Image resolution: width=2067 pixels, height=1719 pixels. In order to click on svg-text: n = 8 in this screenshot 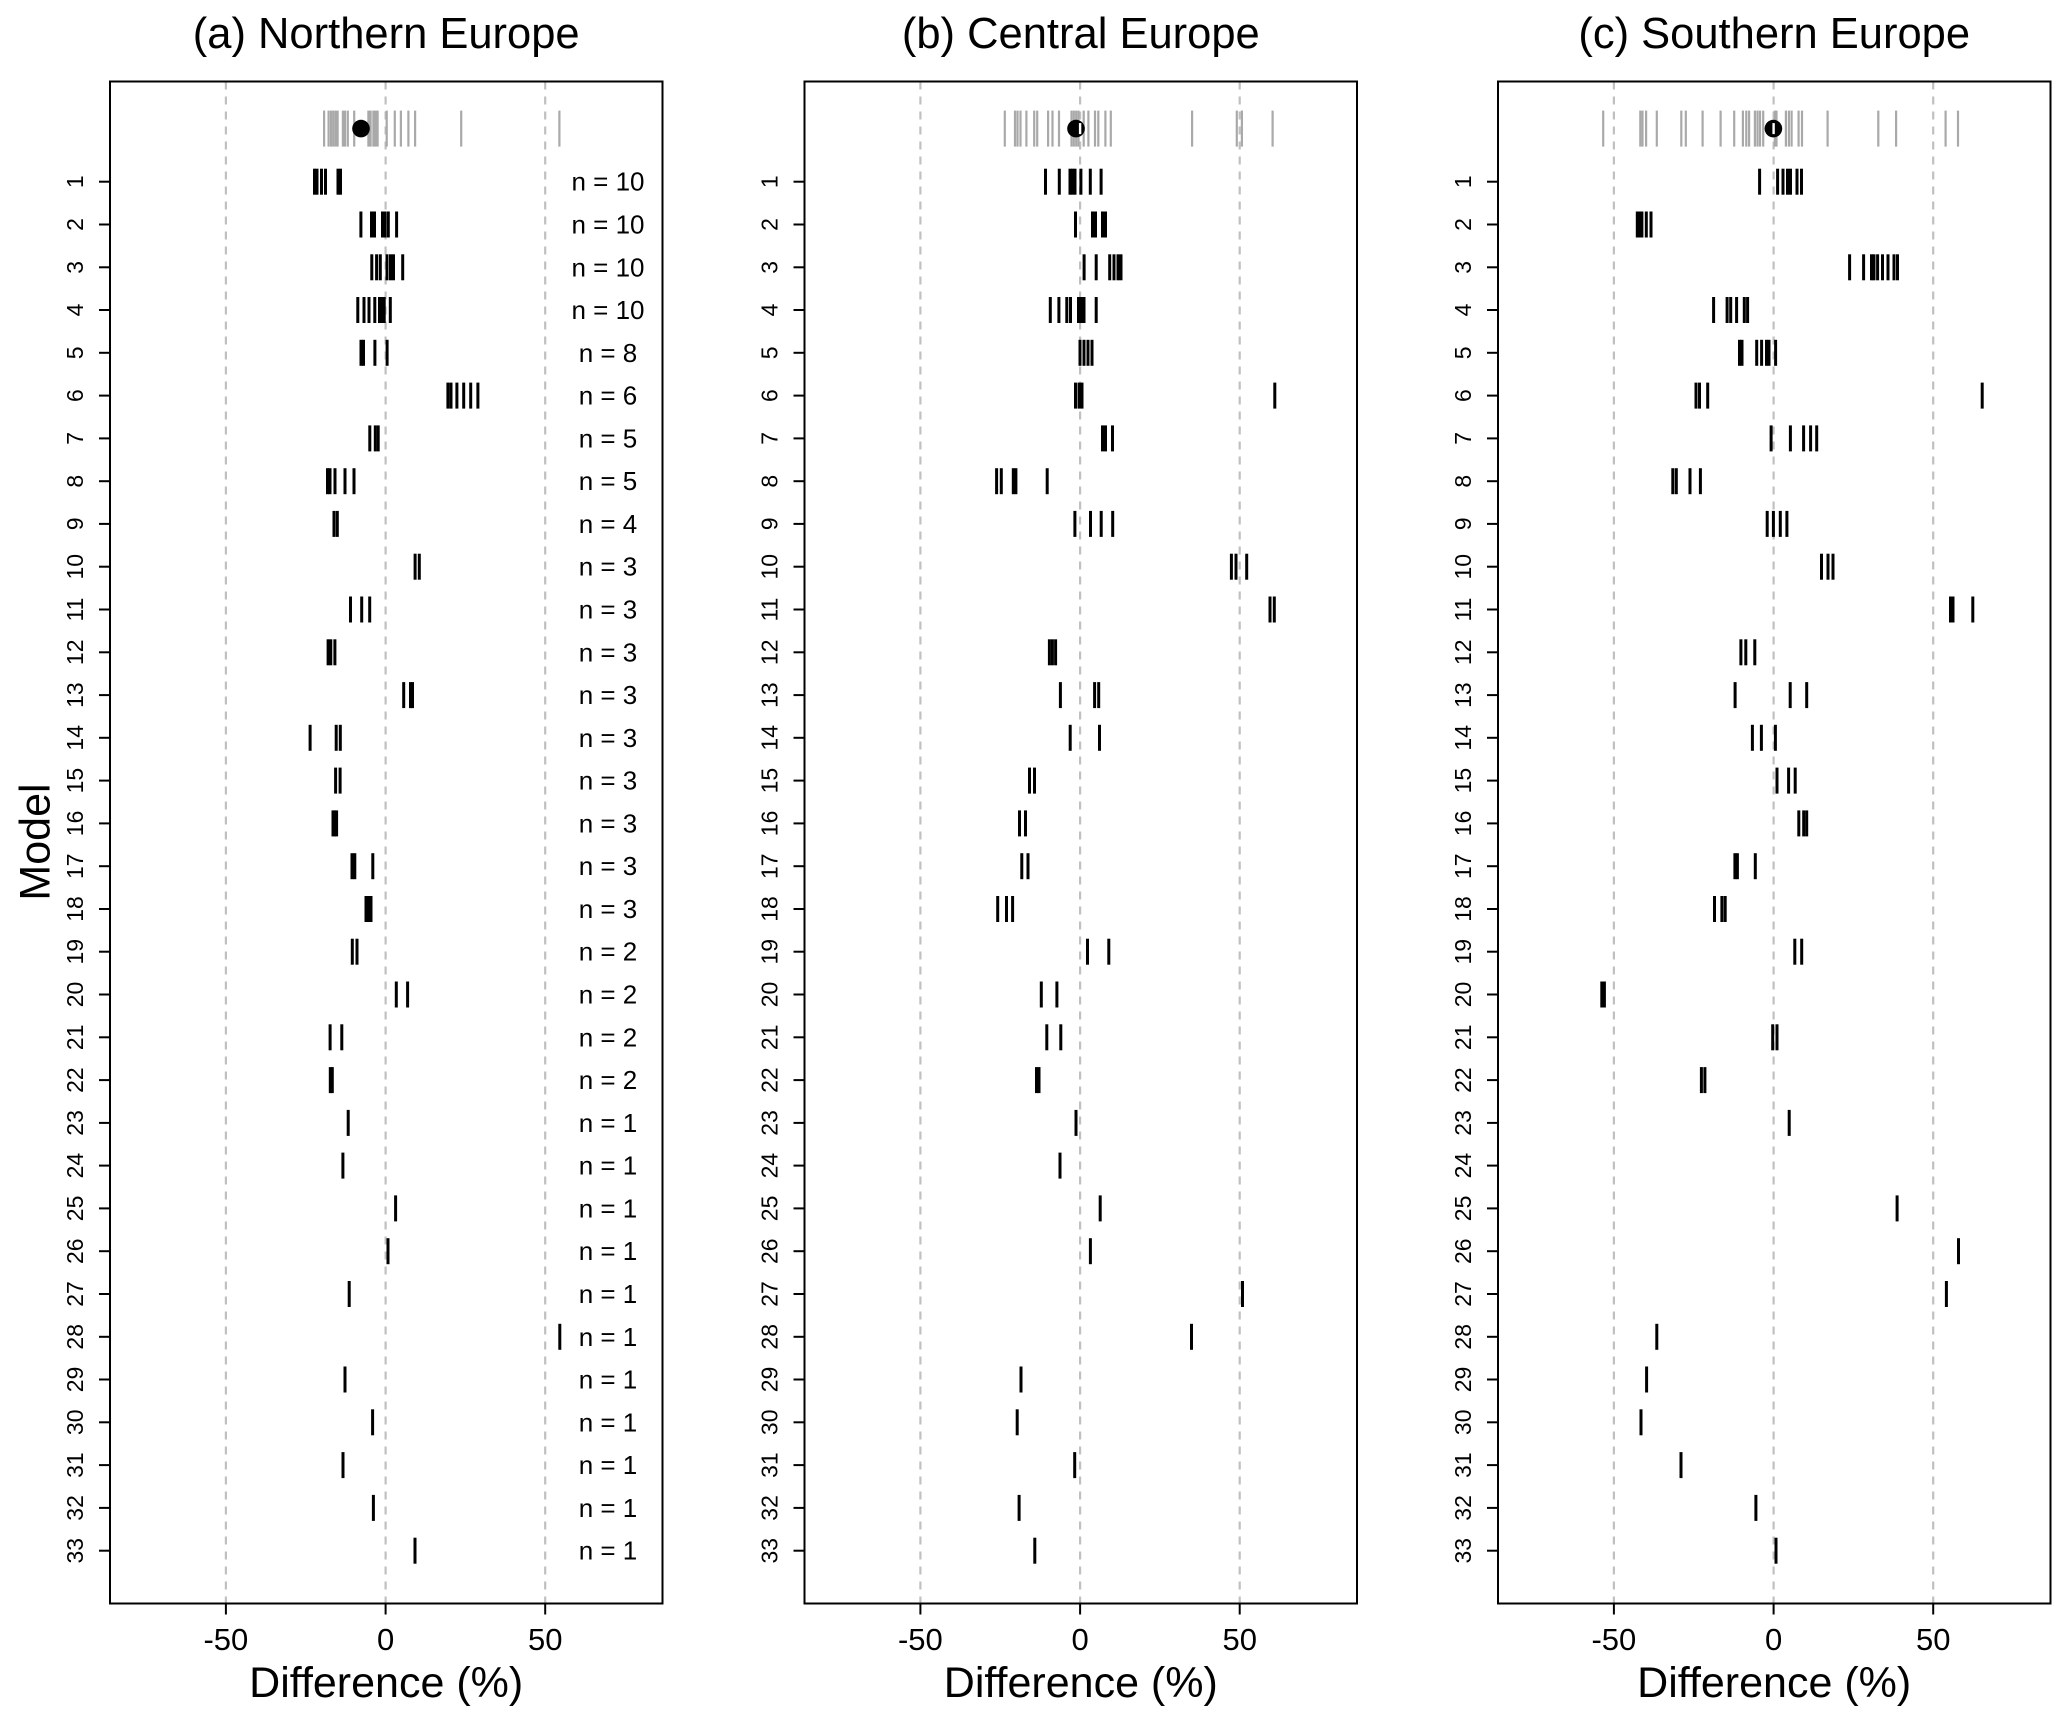, I will do `click(608, 353)`.